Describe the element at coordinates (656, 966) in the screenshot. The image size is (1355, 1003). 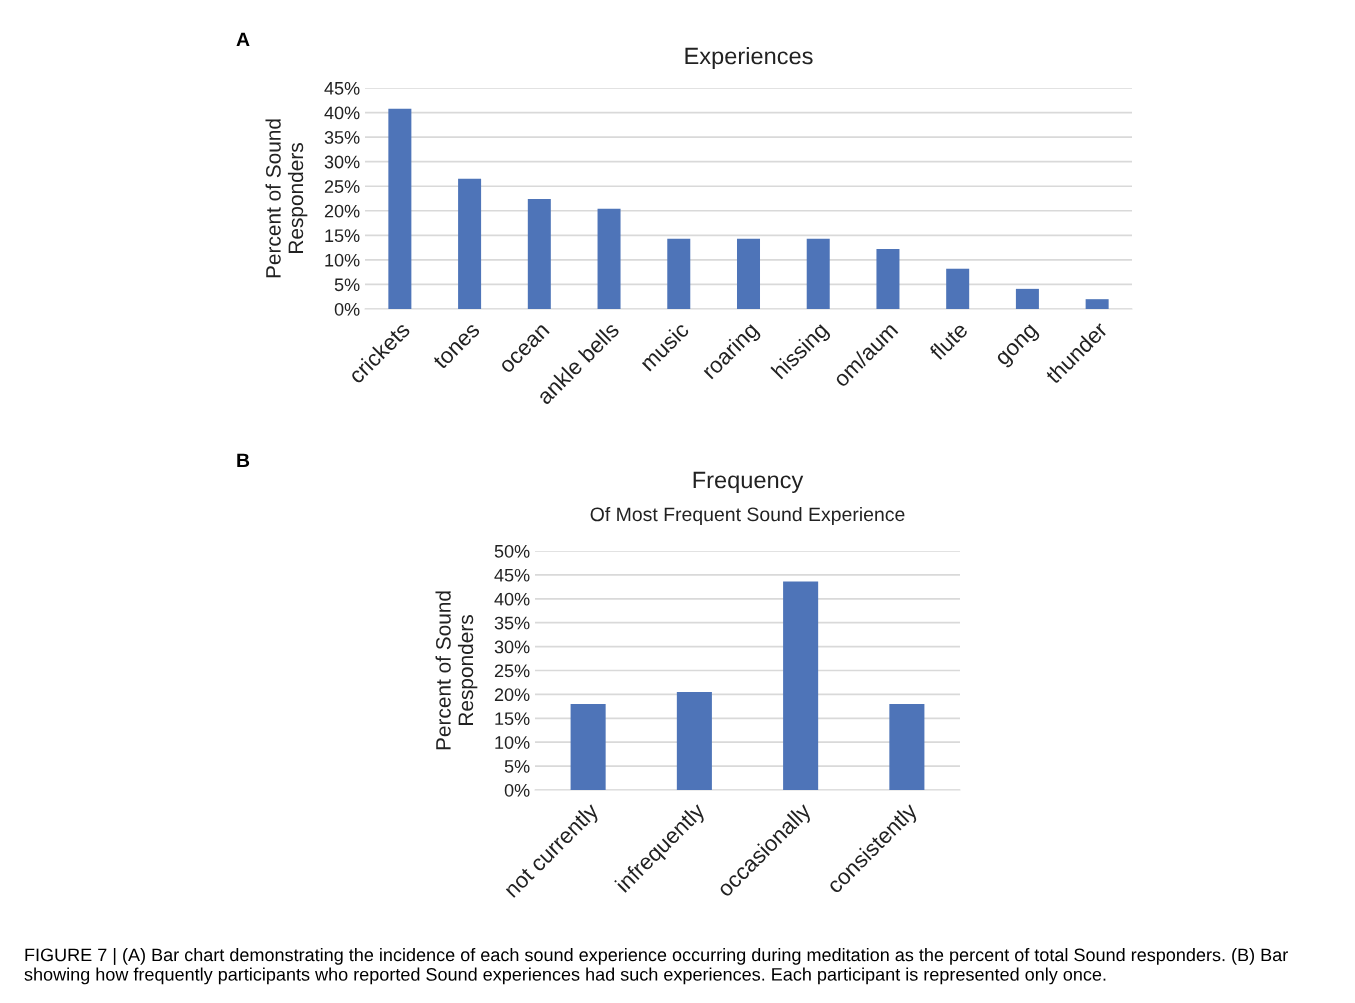
I see `caption: FIGURE 7 | (A) Bar chart demonstrating the incidence of each sound experience occurring during meditation as the percent of total Sound responders. (B) Bar showing how frequently participants who reported Sound experiences had such experiences. Each participant is represented only once.` at that location.